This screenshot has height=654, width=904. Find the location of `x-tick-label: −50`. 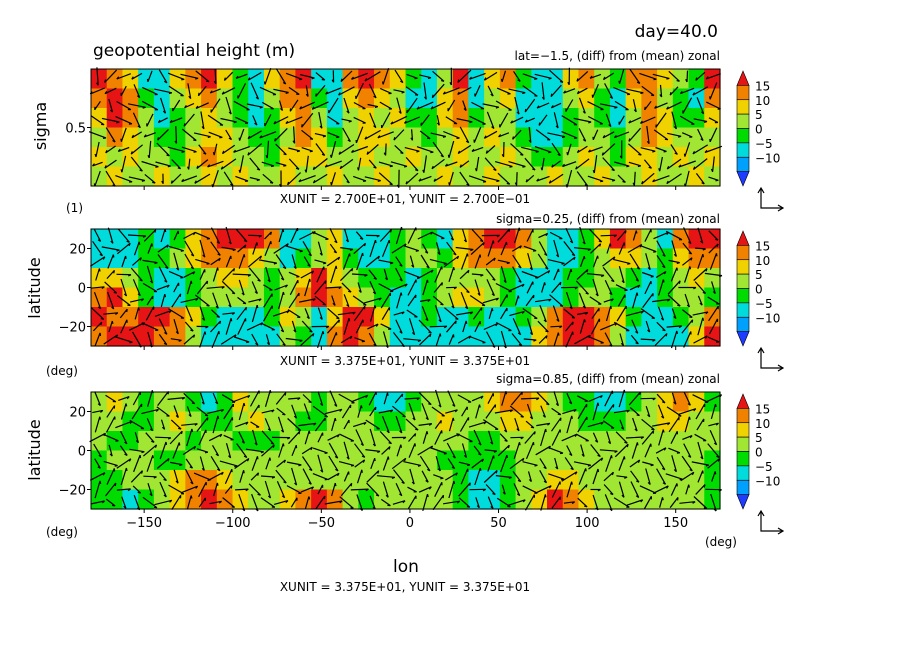

x-tick-label: −50 is located at coordinates (321, 523).